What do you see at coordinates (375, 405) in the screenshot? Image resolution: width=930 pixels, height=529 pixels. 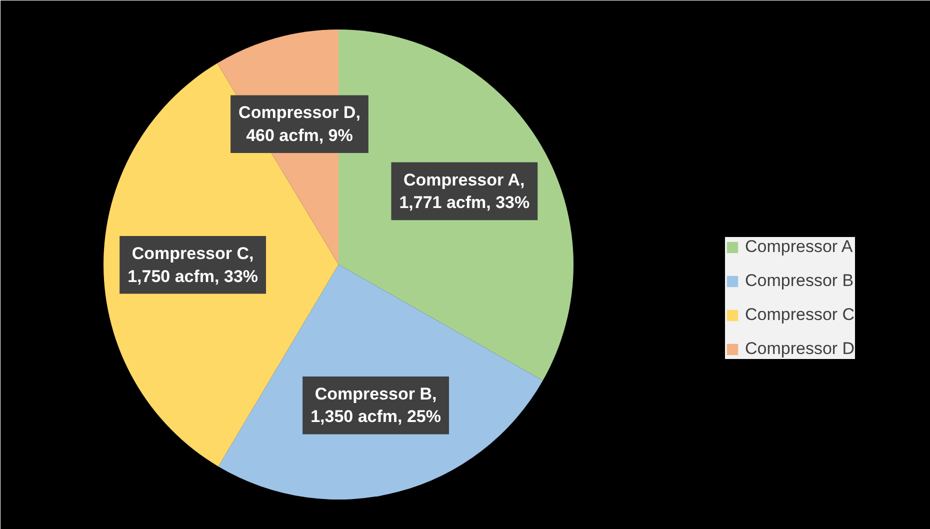 I see `data-label: Compressor B, 1,350 acfm, 25%` at bounding box center [375, 405].